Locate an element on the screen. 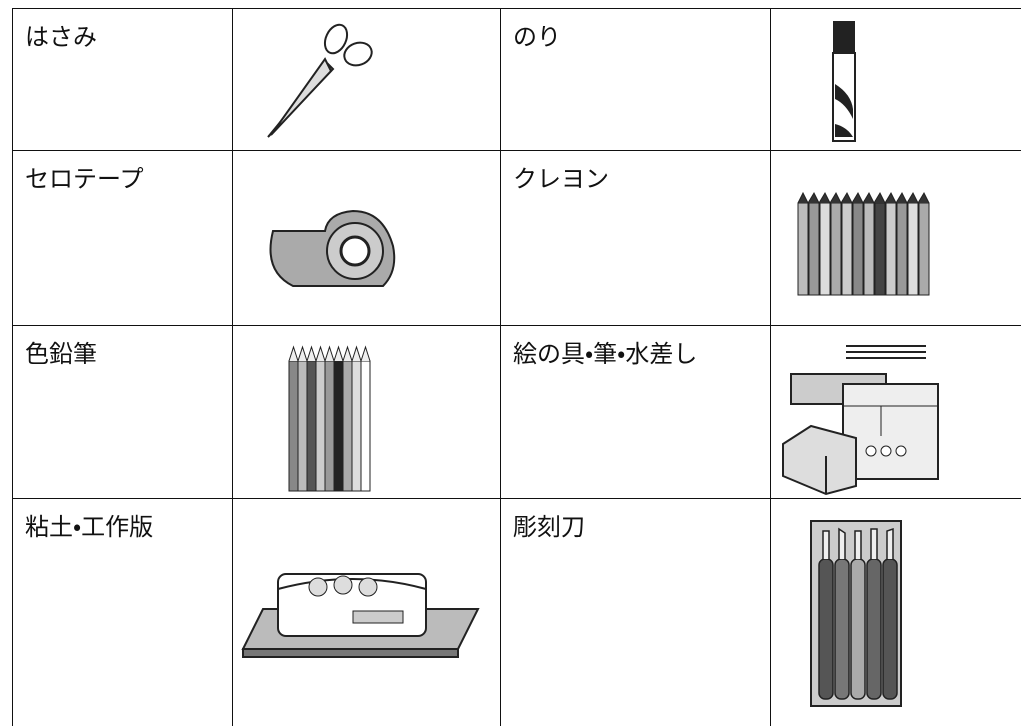  item-name: セロテープ is located at coordinates (122, 238).